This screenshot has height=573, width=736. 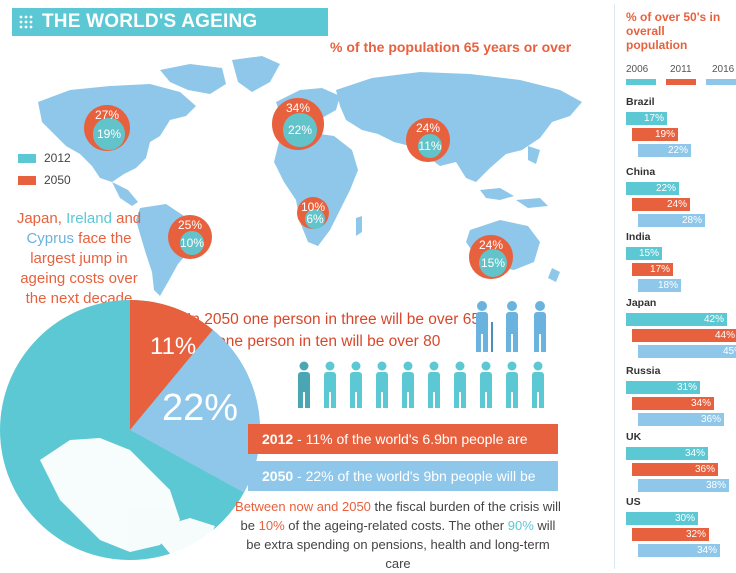 What do you see at coordinates (680, 261) in the screenshot?
I see `country-group: India 15% 17% 18%` at bounding box center [680, 261].